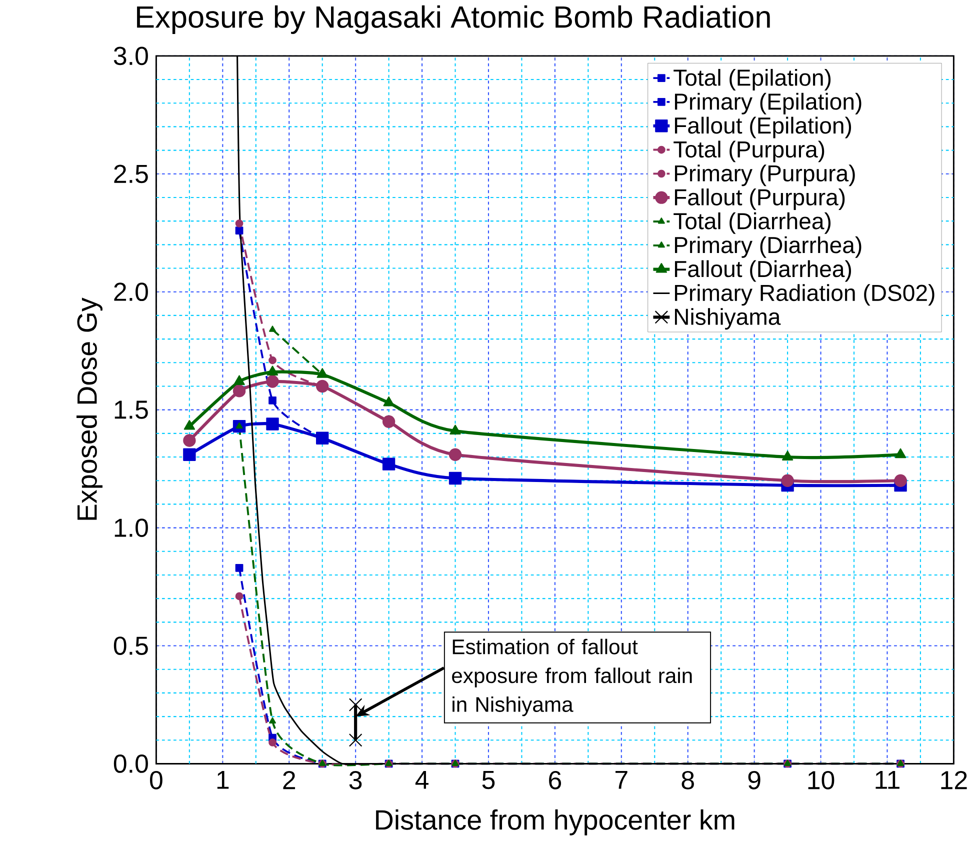 This screenshot has height=863, width=972. What do you see at coordinates (762, 271) in the screenshot?
I see `legend-label: Fallout (Diarrhea)` at bounding box center [762, 271].